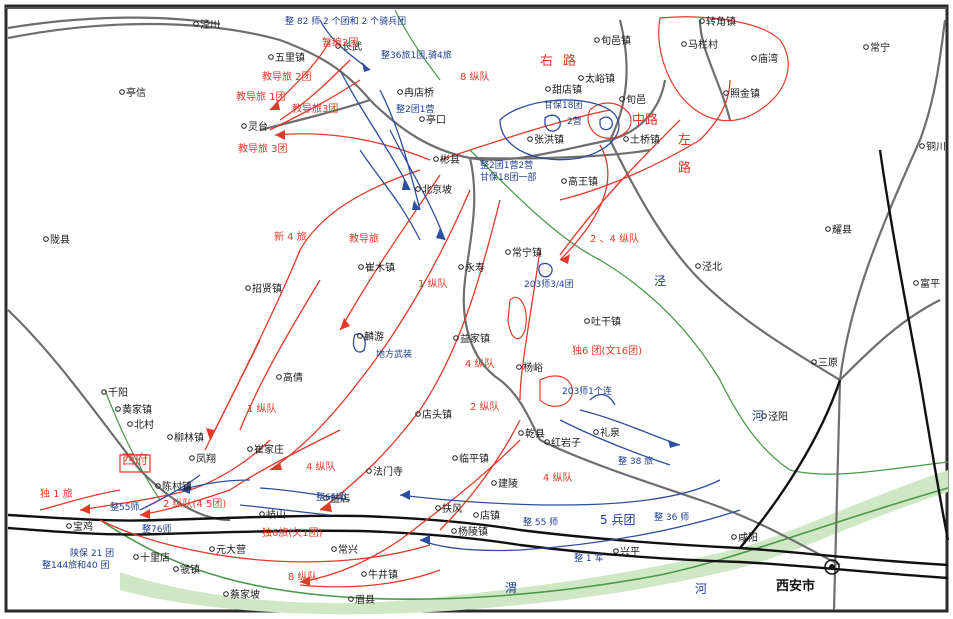 The height and width of the screenshot is (619, 953). I want to click on town-label: 店镇, so click(490, 515).